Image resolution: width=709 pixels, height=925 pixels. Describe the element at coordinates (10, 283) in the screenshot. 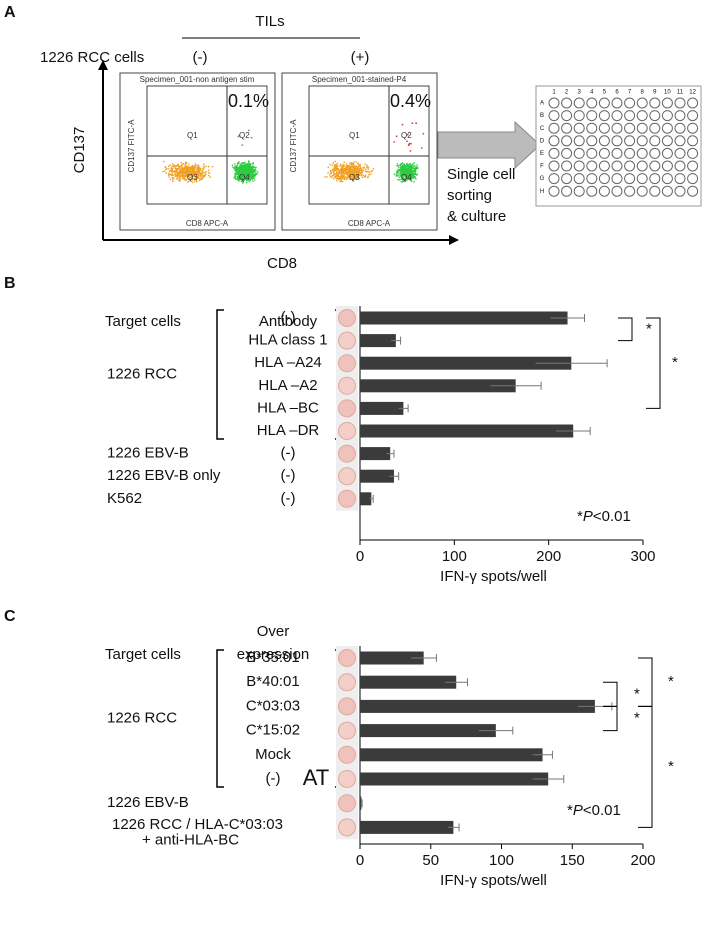

I see `panel-label: B` at that location.